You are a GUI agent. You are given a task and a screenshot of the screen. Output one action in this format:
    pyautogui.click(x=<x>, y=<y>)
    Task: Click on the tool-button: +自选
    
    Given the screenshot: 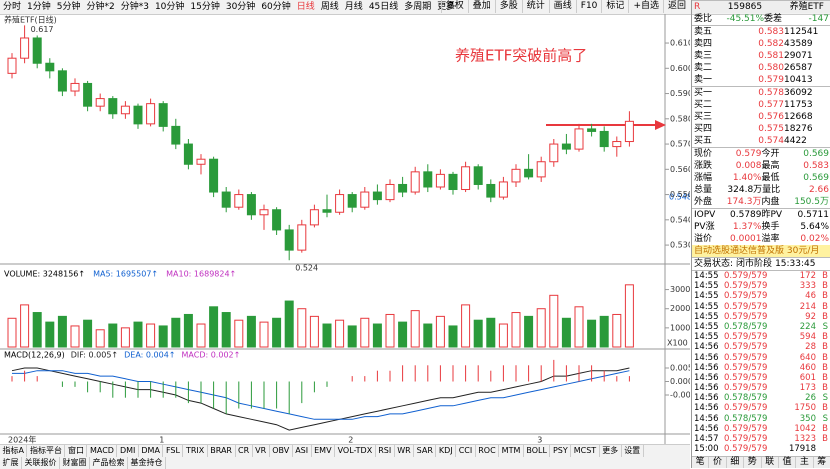 What is the action you would take?
    pyautogui.click(x=645, y=6)
    